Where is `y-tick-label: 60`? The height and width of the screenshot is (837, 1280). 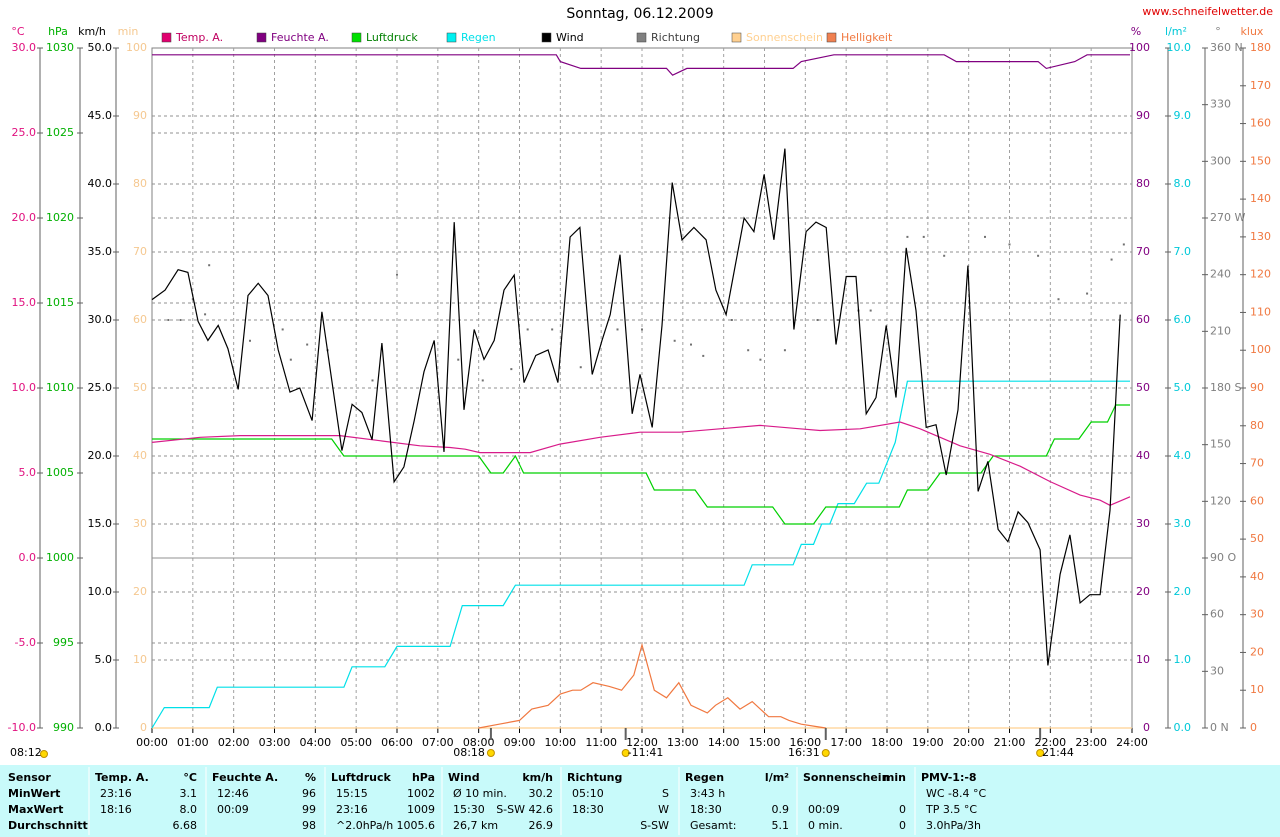
y-tick-label: 60 is located at coordinates (140, 319).